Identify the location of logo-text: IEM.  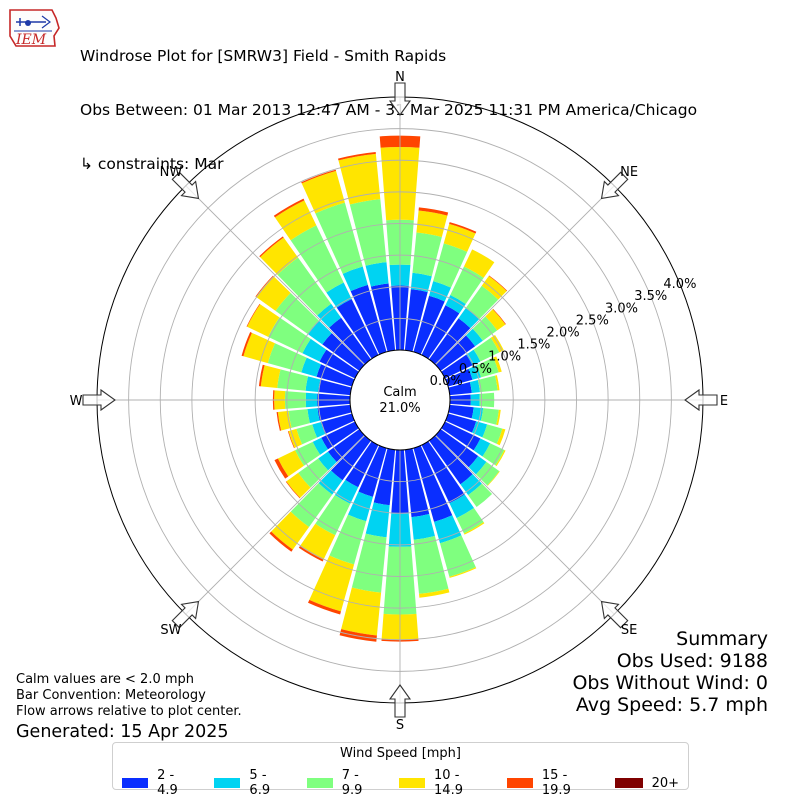
(31, 40).